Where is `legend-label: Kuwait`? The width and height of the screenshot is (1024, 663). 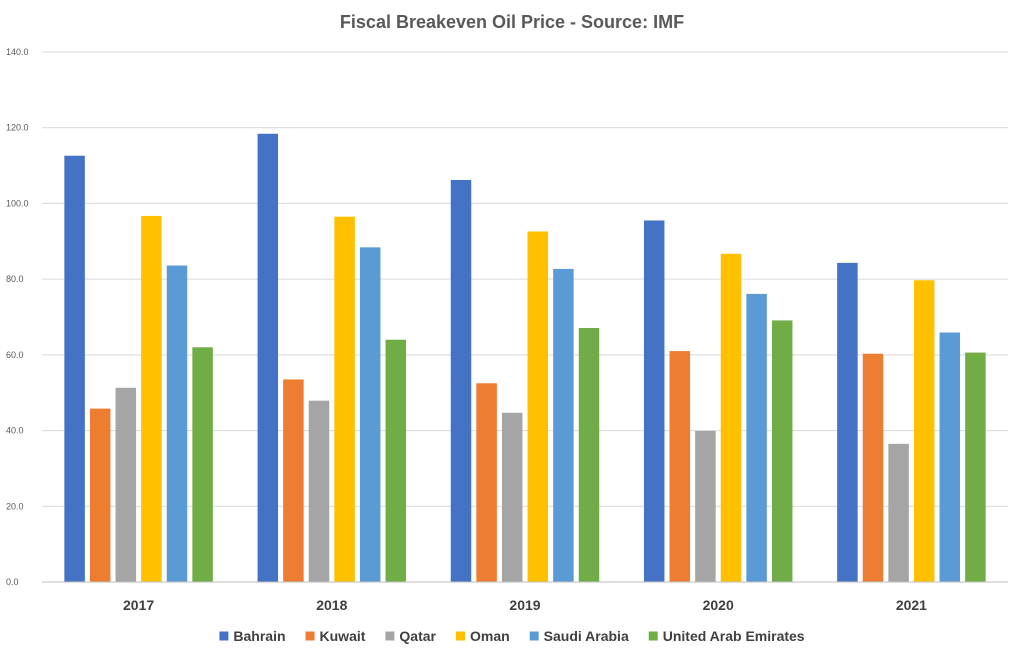
legend-label: Kuwait is located at coordinates (343, 636).